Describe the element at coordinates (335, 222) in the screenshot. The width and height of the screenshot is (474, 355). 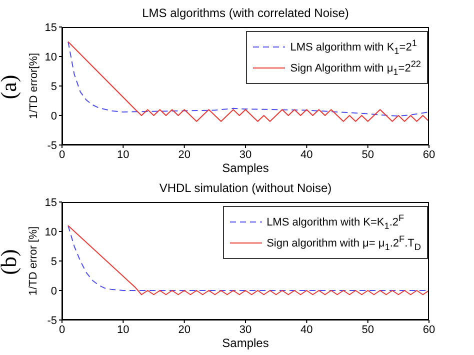
I see `legend-label: LMS algorithm with K=K$_{1}$.2$^{F}$` at that location.